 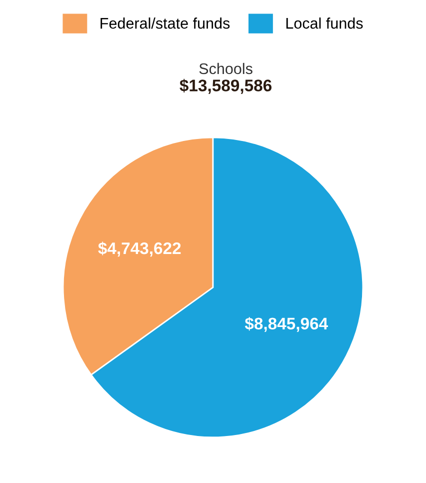 What do you see at coordinates (165, 23) in the screenshot?
I see `legend-label: Federal/state funds` at bounding box center [165, 23].